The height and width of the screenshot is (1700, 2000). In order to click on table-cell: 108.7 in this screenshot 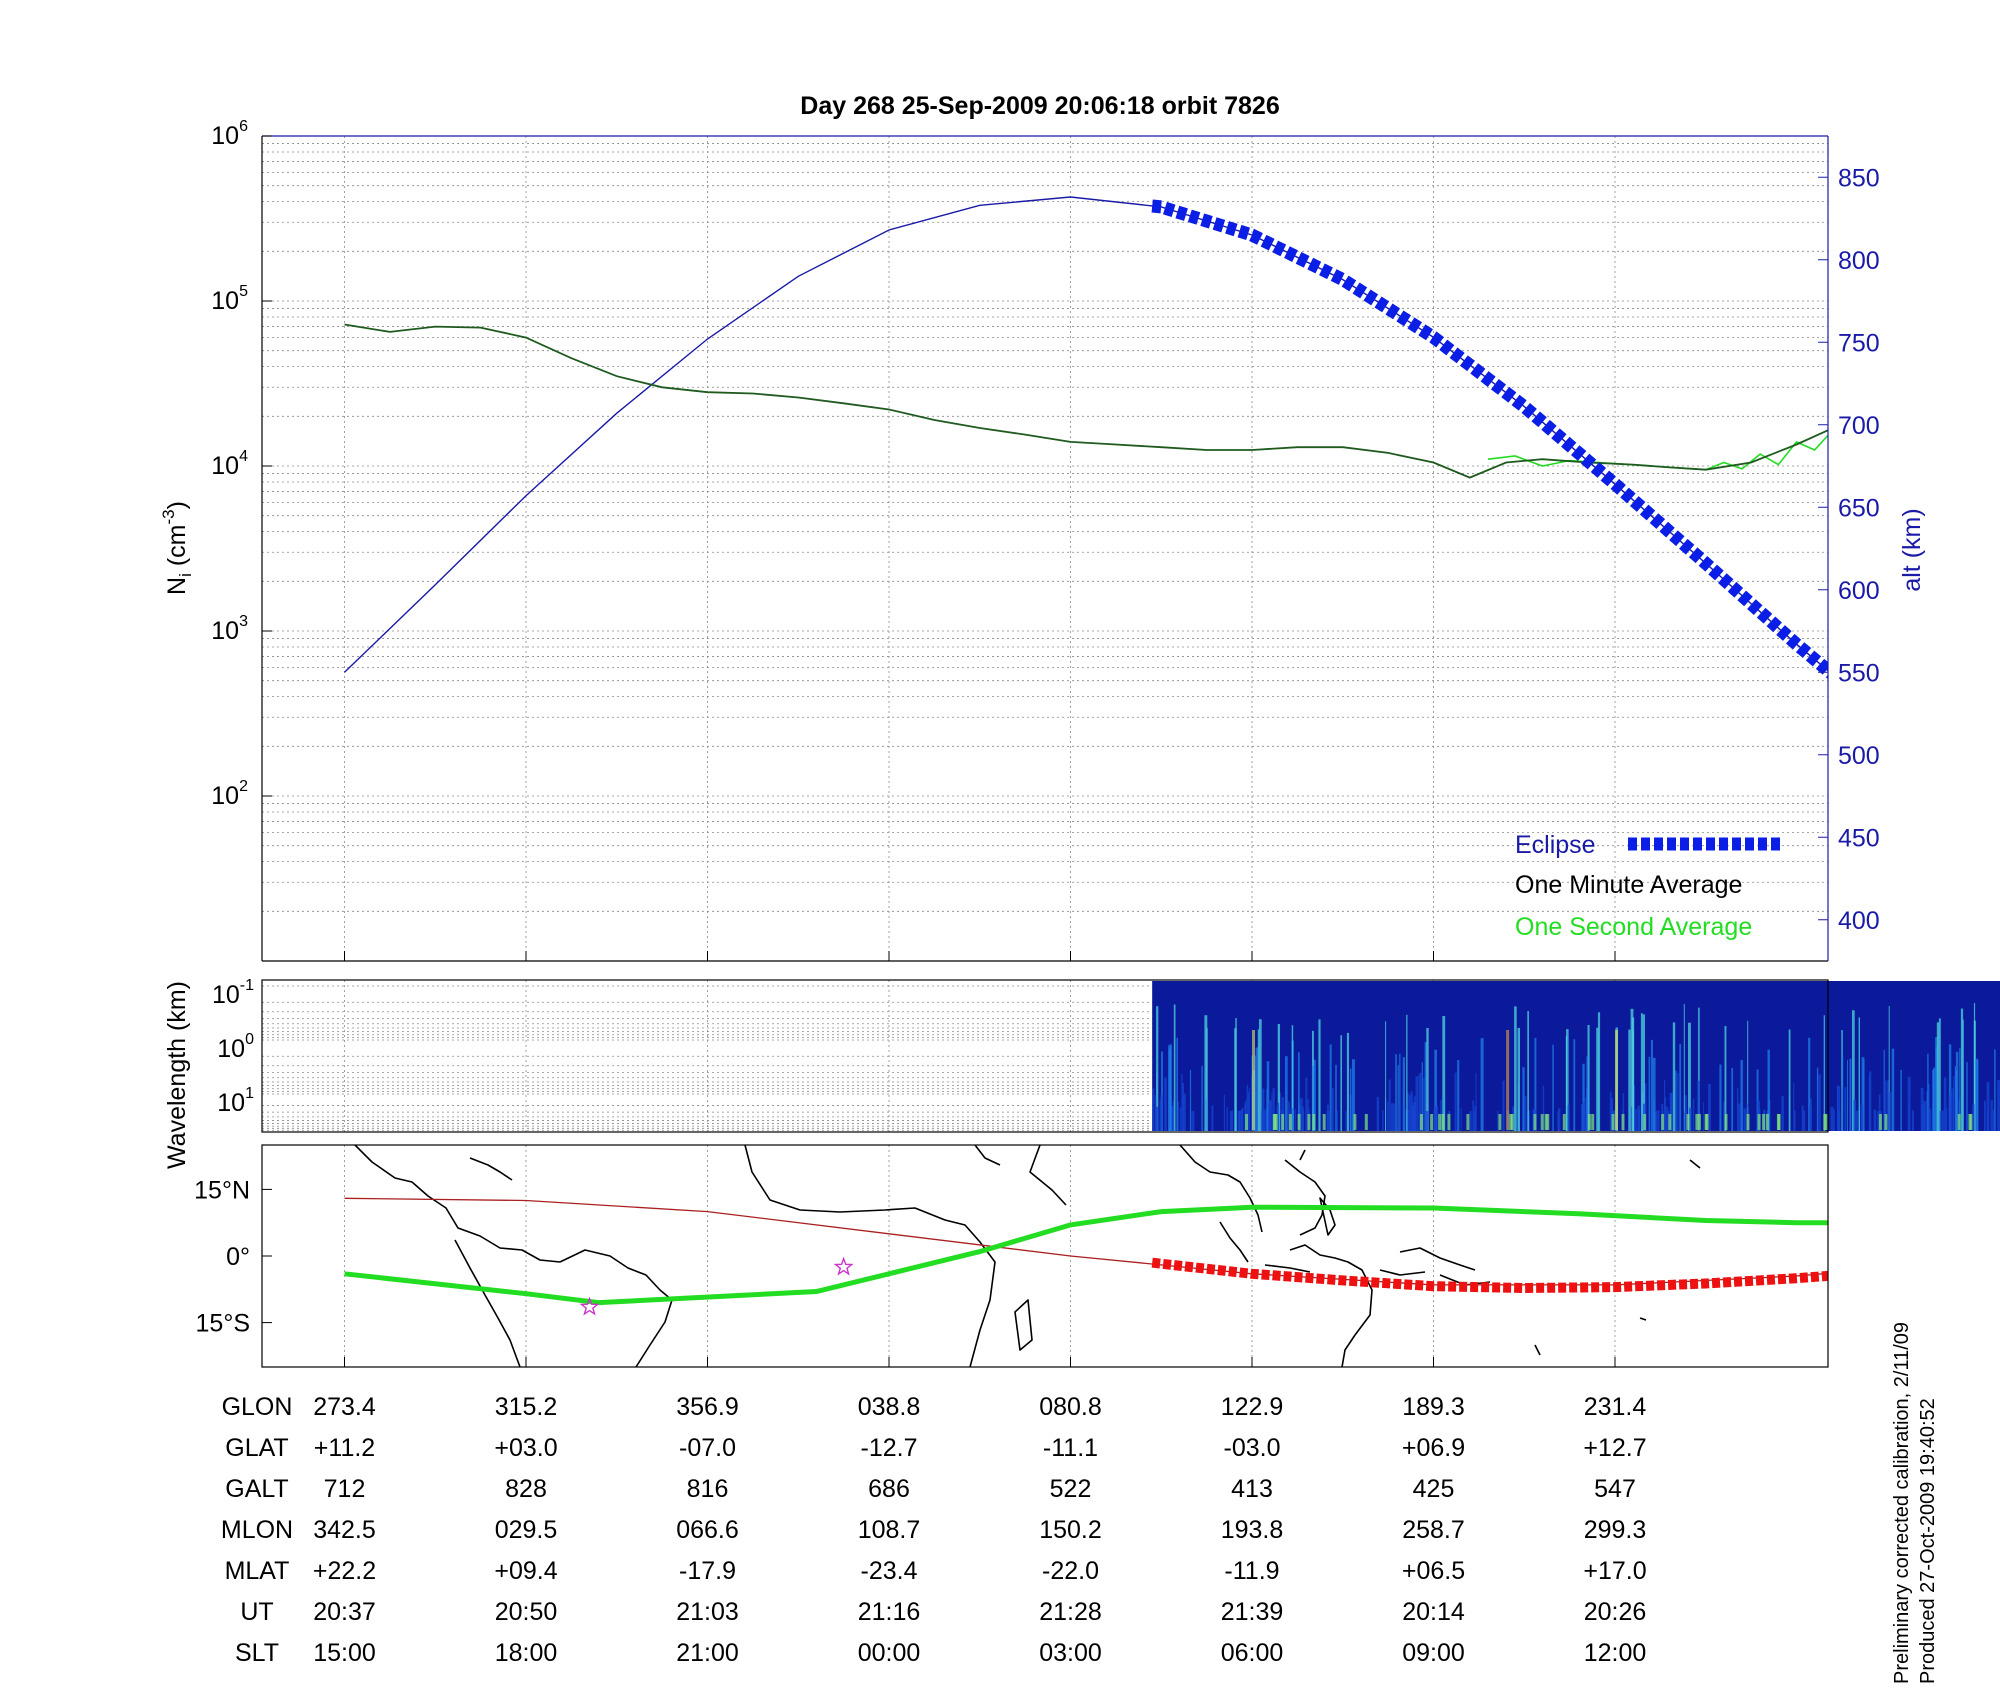, I will do `click(889, 1530)`.